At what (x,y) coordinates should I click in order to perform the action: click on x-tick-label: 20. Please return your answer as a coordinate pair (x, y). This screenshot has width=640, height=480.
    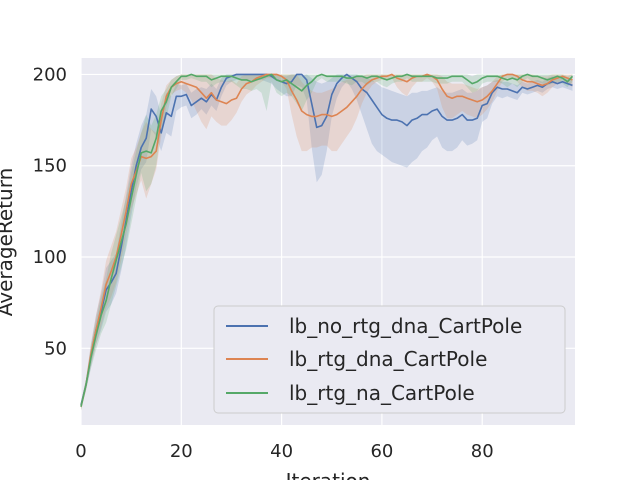
    Looking at the image, I should click on (181, 451).